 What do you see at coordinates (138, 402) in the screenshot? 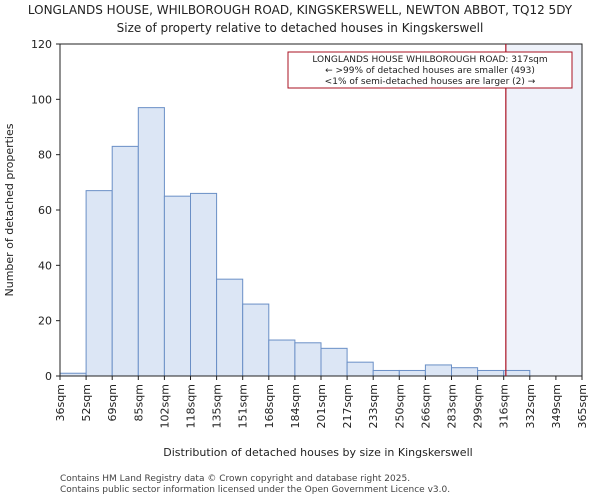
I see `x-tick-label-85sqm: 85sqm` at bounding box center [138, 402].